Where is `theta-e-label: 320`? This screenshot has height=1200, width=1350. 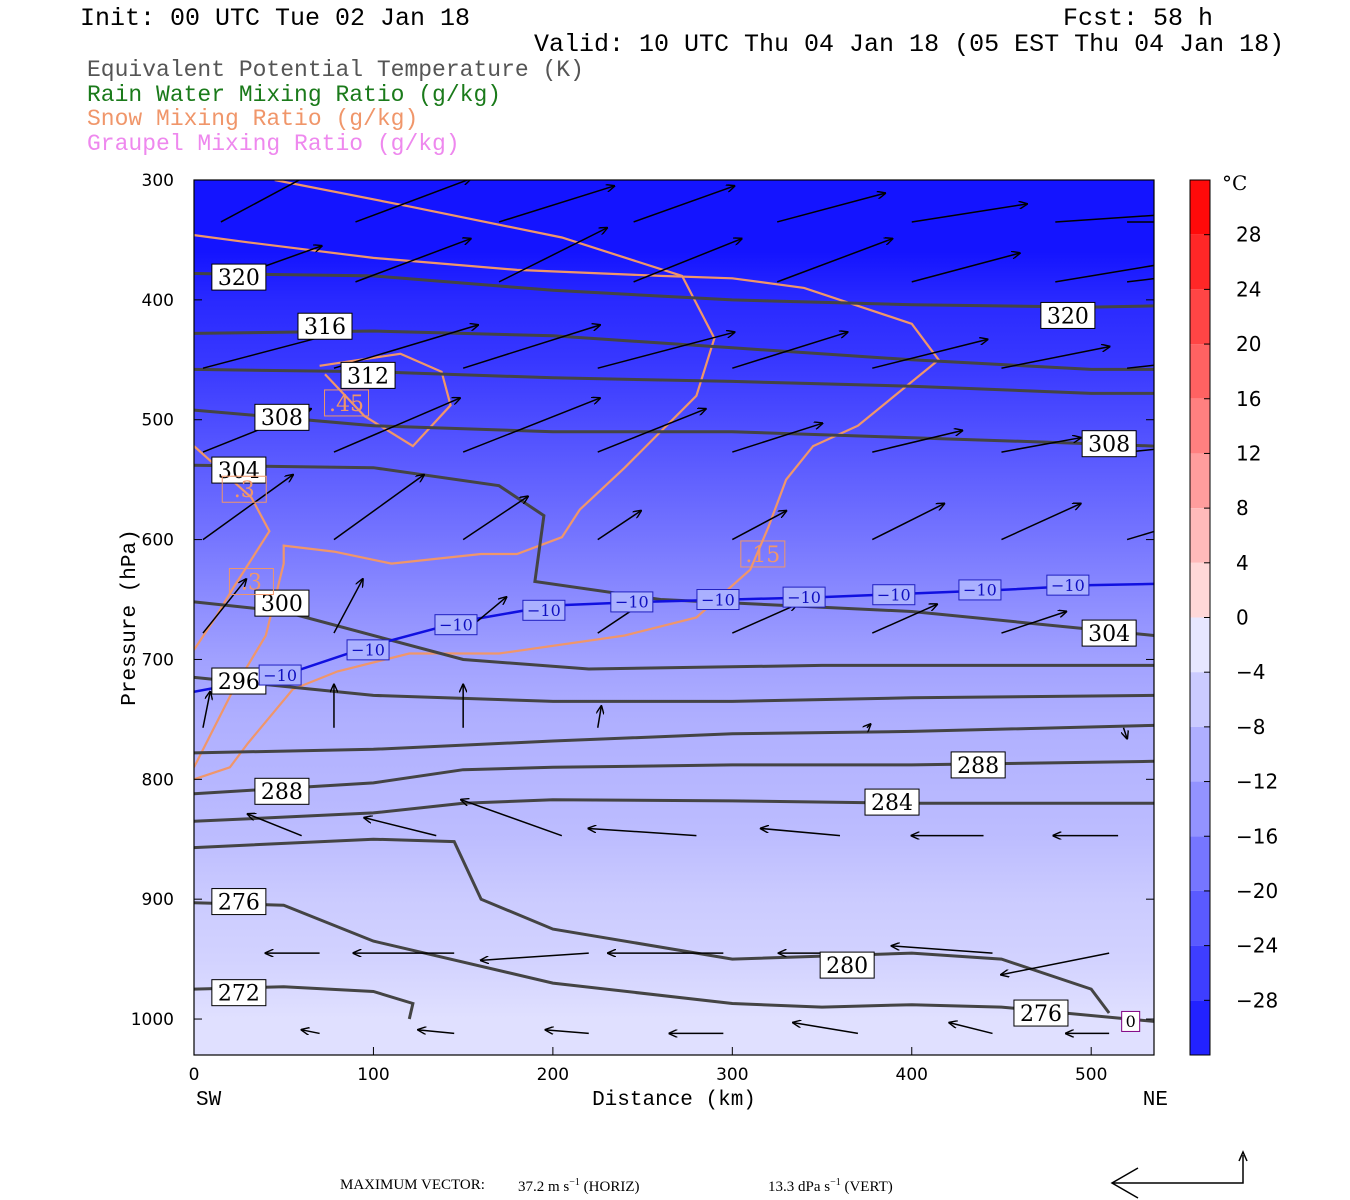 theta-e-label: 320 is located at coordinates (239, 278).